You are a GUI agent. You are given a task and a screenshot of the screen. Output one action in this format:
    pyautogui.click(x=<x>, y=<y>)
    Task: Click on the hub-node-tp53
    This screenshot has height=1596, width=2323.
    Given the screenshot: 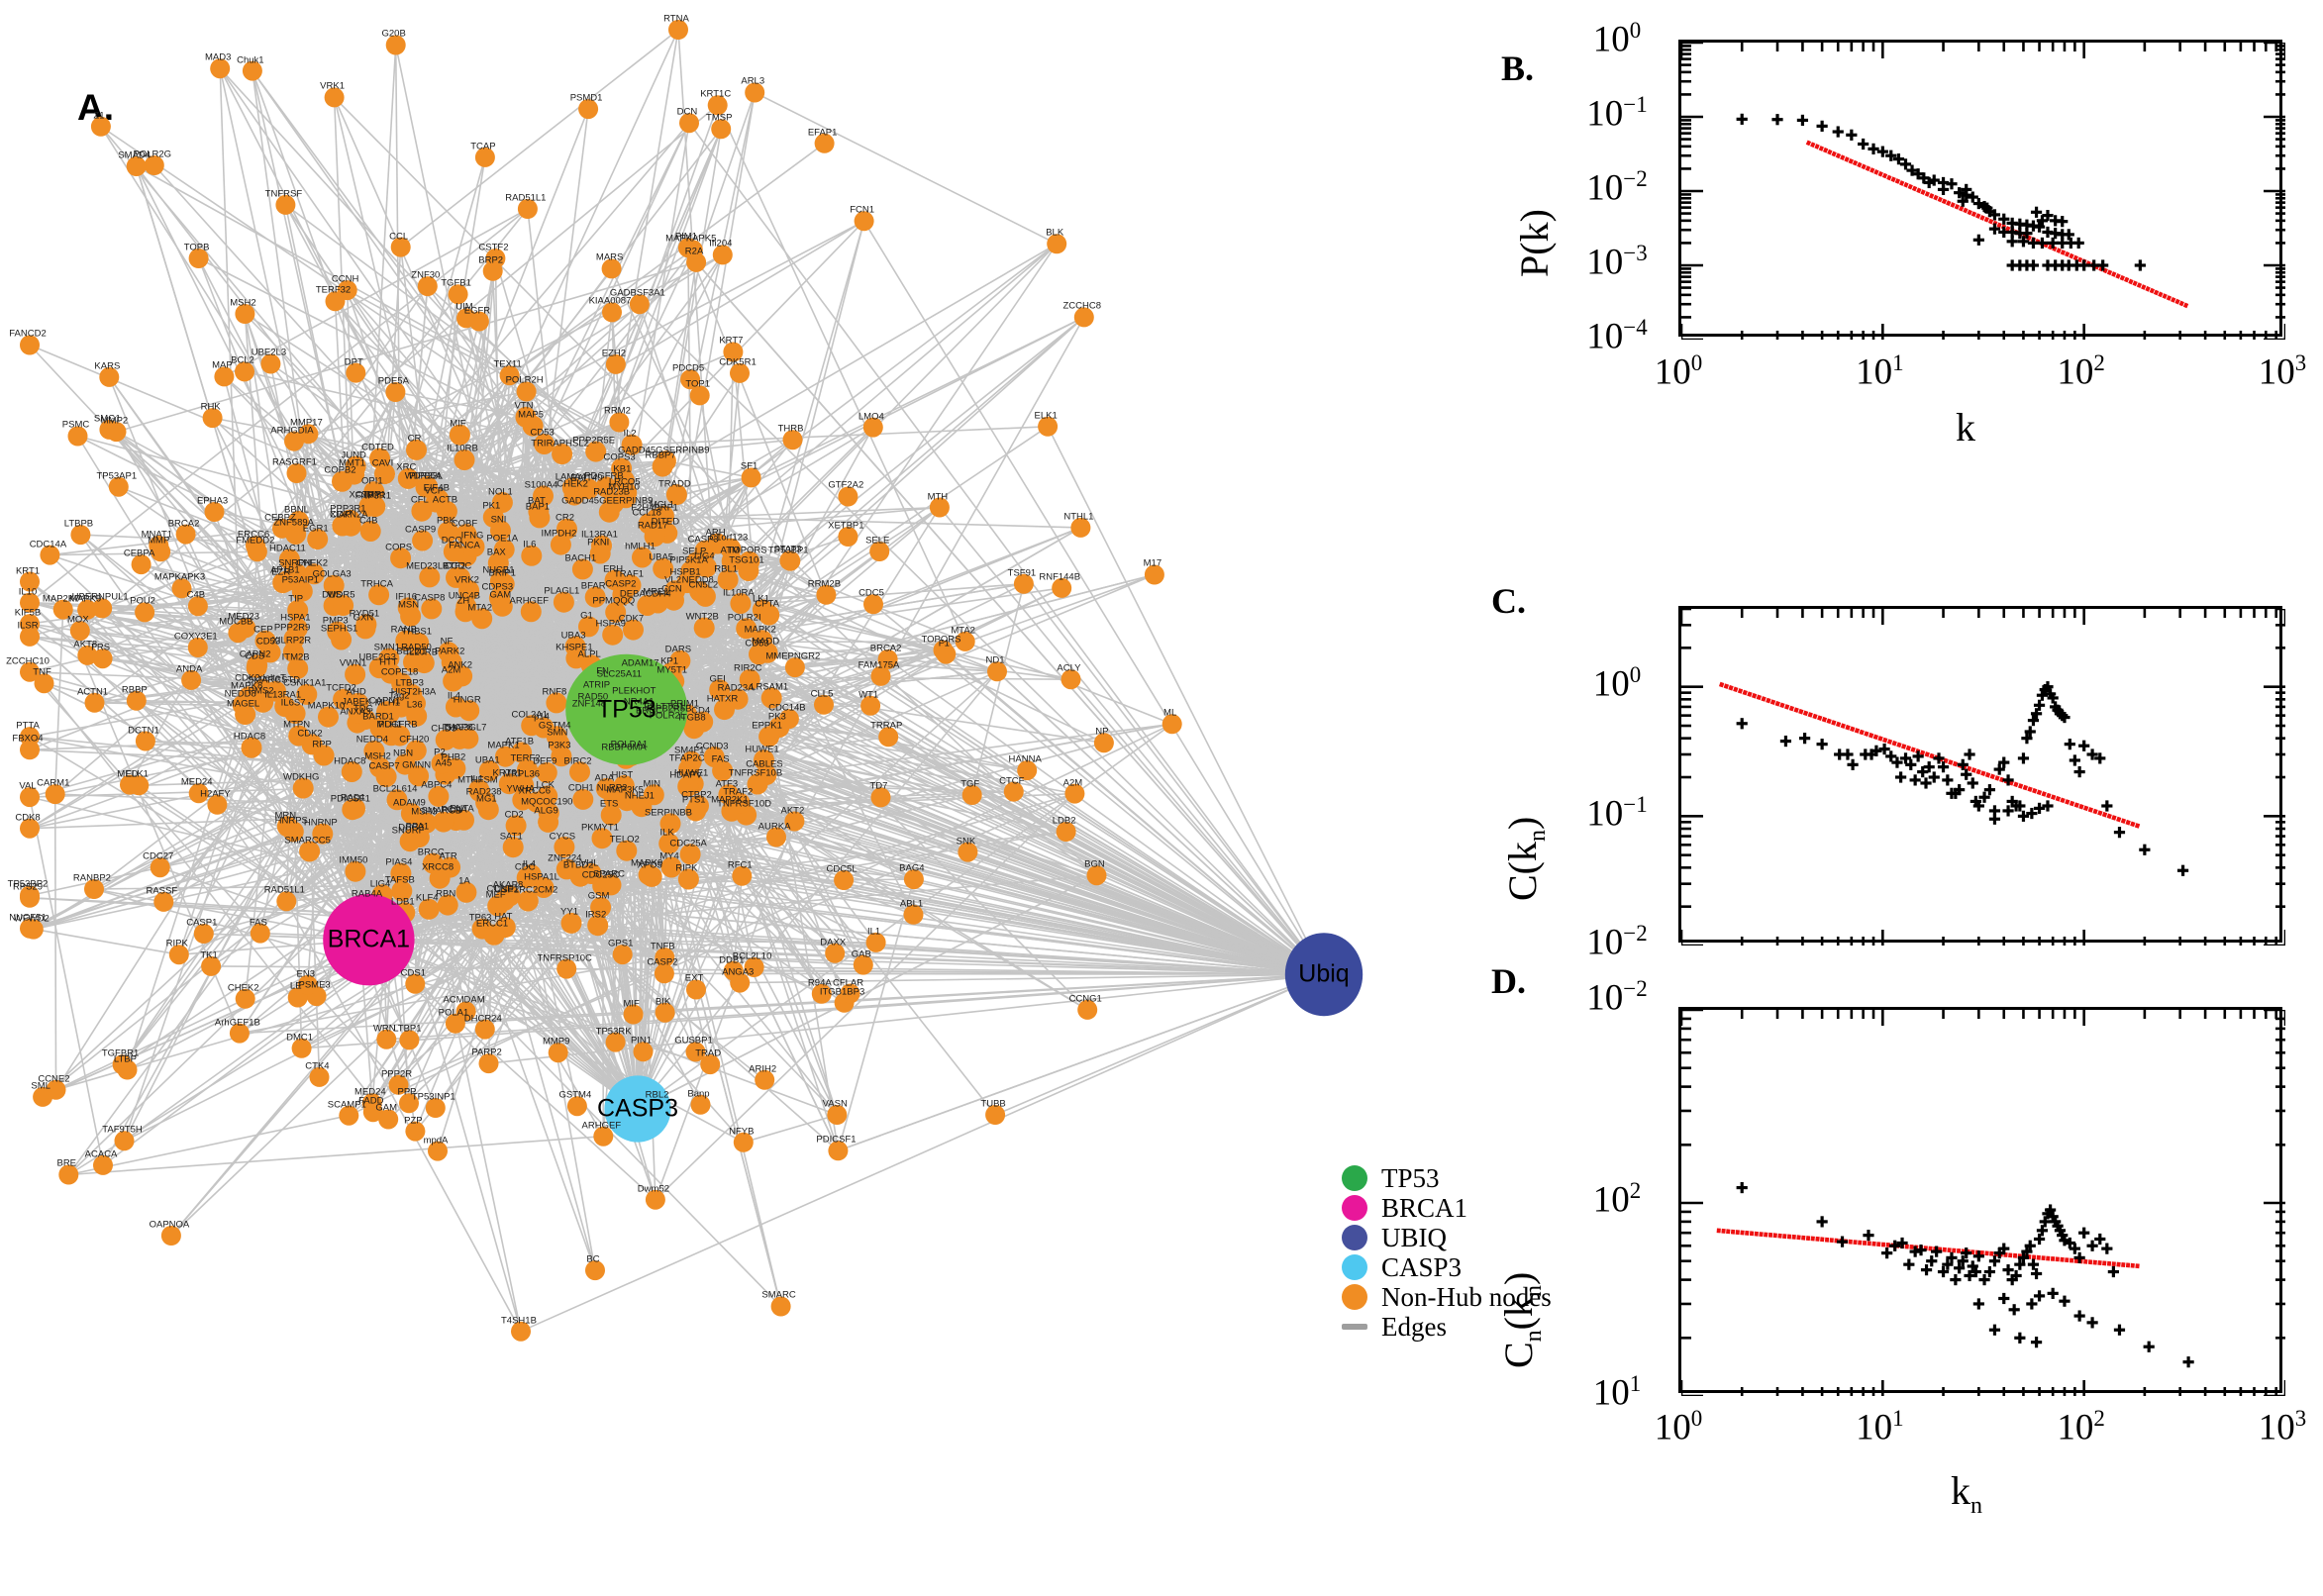 What is the action you would take?
    pyautogui.click(x=627, y=709)
    